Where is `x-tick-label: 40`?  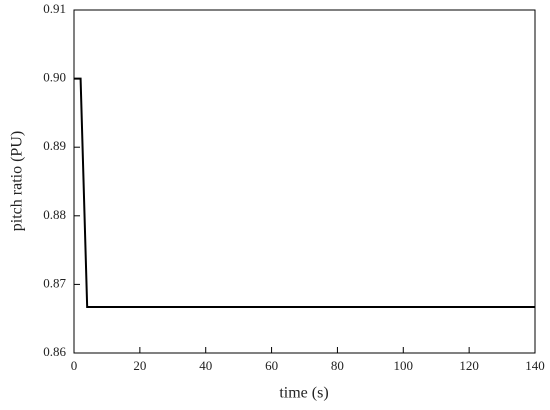 x-tick-label: 40 is located at coordinates (205, 365).